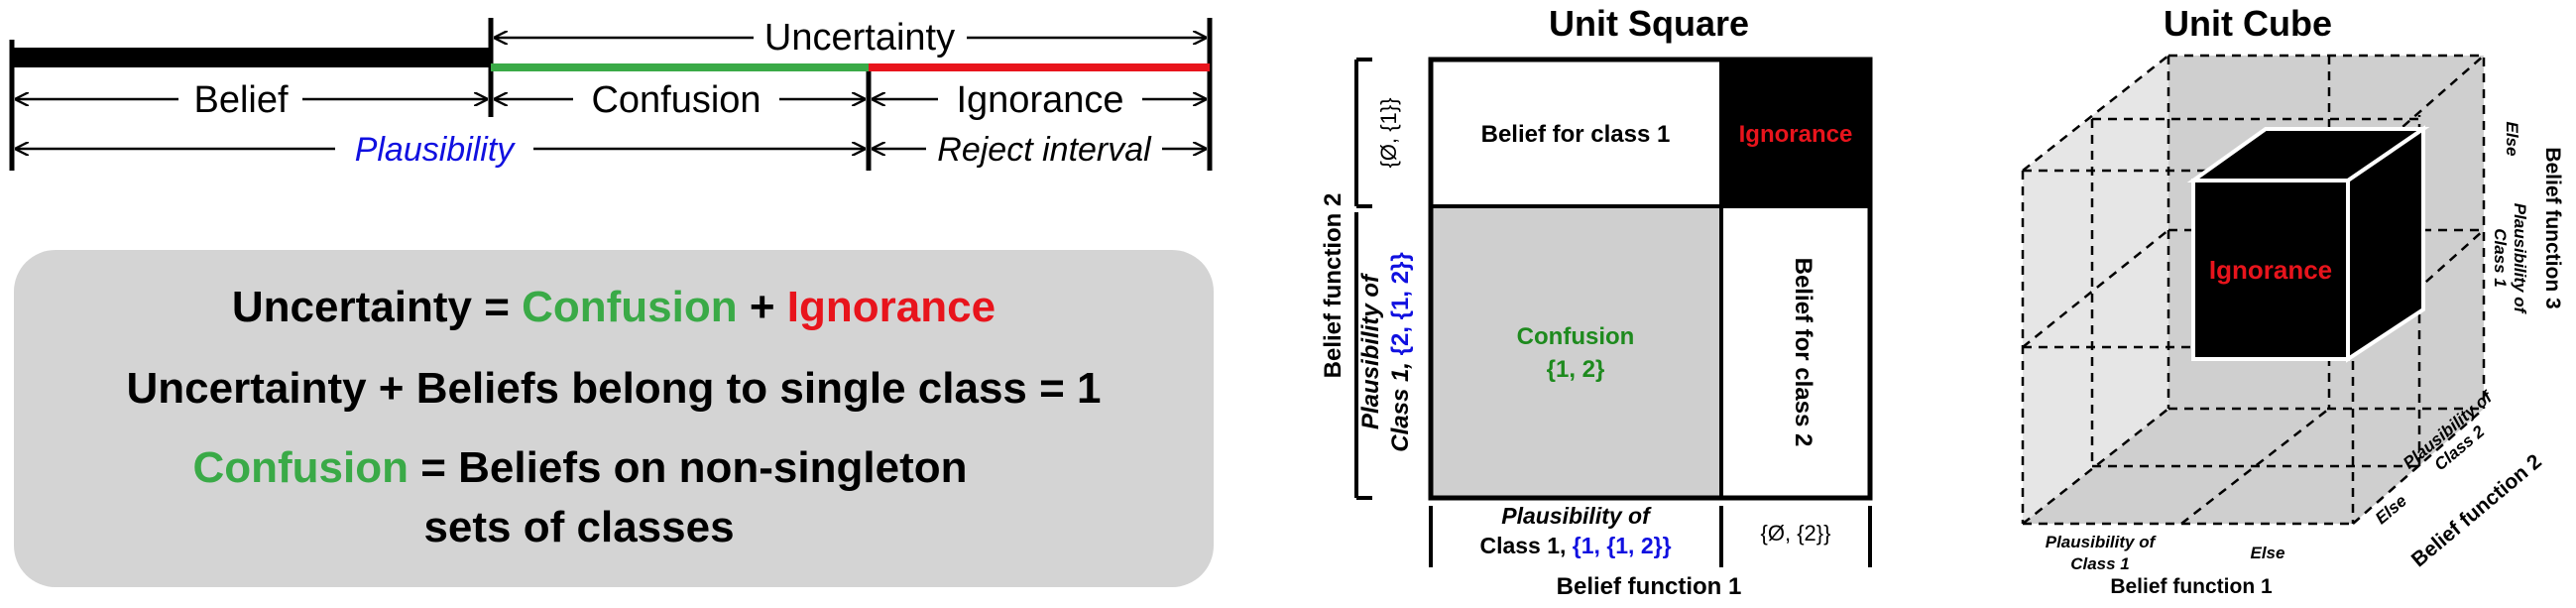  I want to click on cell-ignorance, so click(1796, 133).